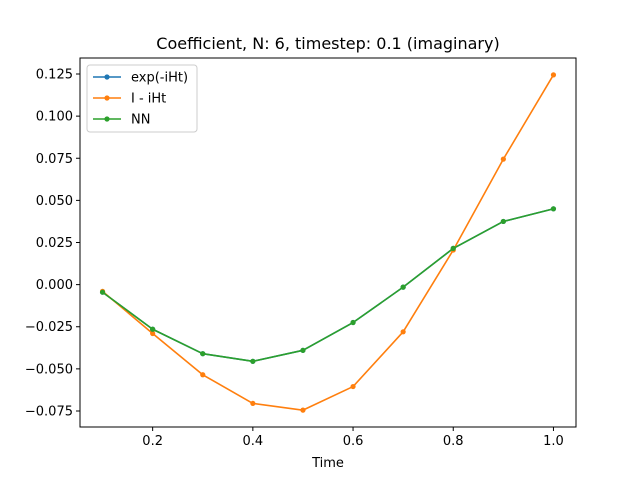 The image size is (640, 480). Describe the element at coordinates (49, 369) in the screenshot. I see `y-tick-label-1: −0.050` at that location.